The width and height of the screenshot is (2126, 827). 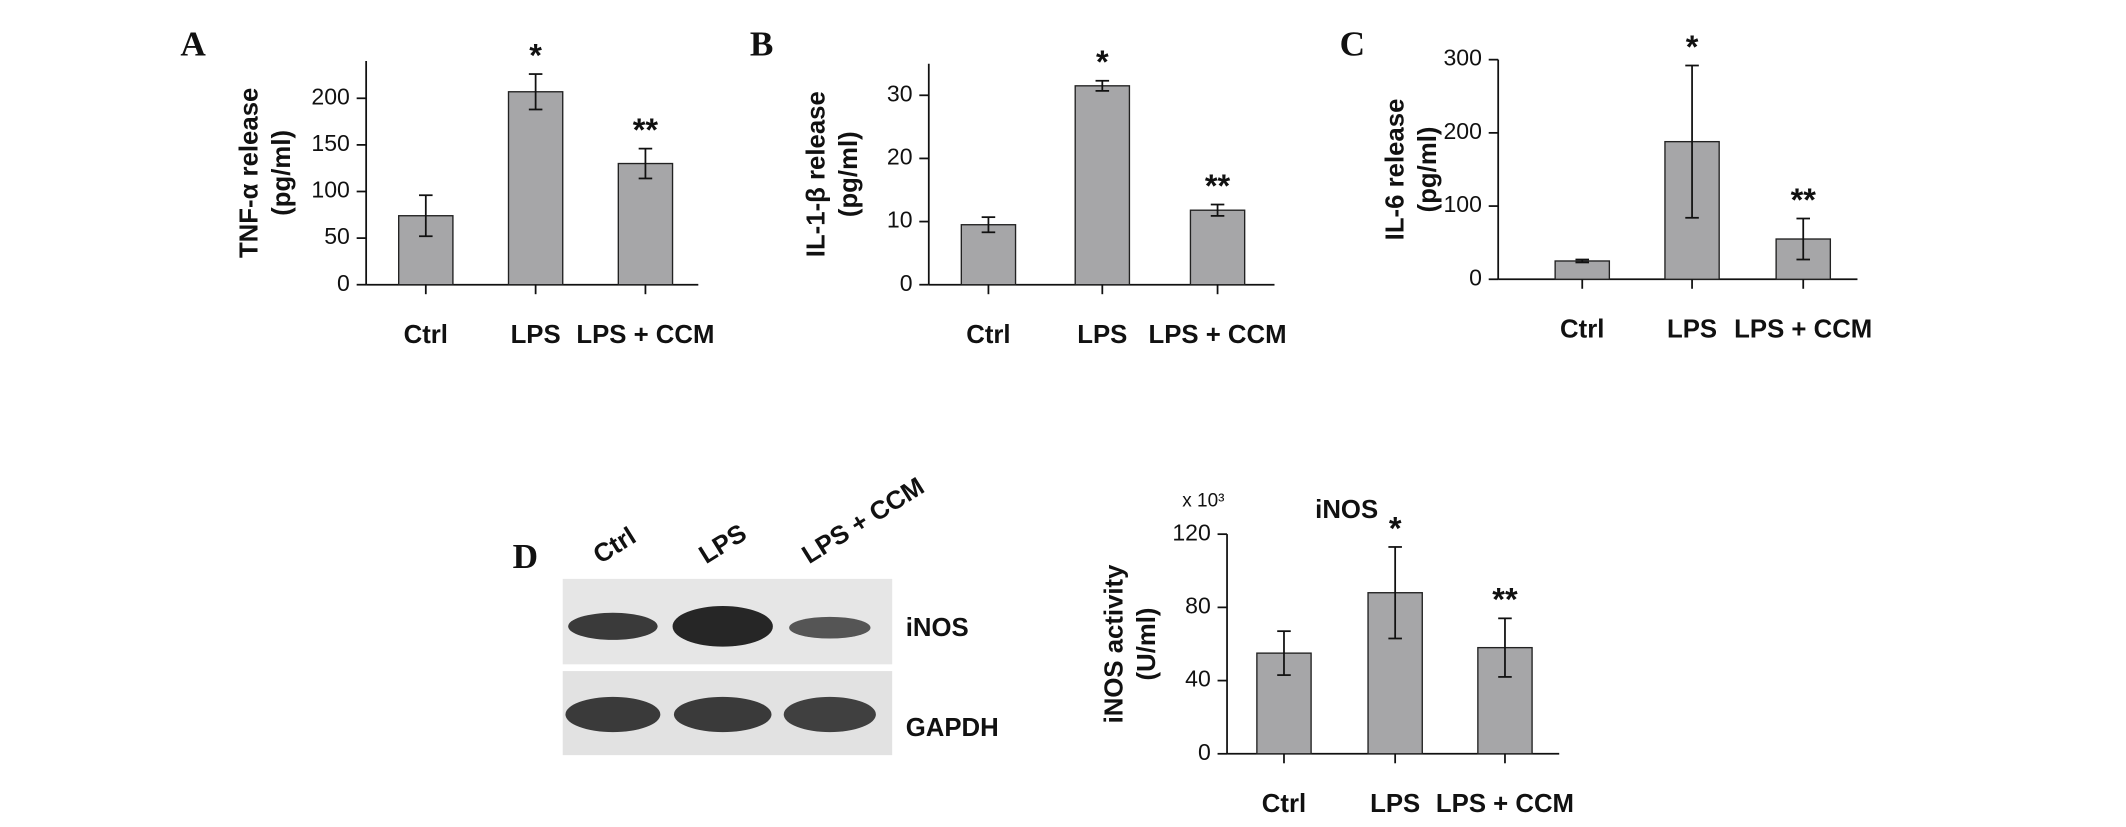 What do you see at coordinates (525, 556) in the screenshot?
I see `panel-label: D` at bounding box center [525, 556].